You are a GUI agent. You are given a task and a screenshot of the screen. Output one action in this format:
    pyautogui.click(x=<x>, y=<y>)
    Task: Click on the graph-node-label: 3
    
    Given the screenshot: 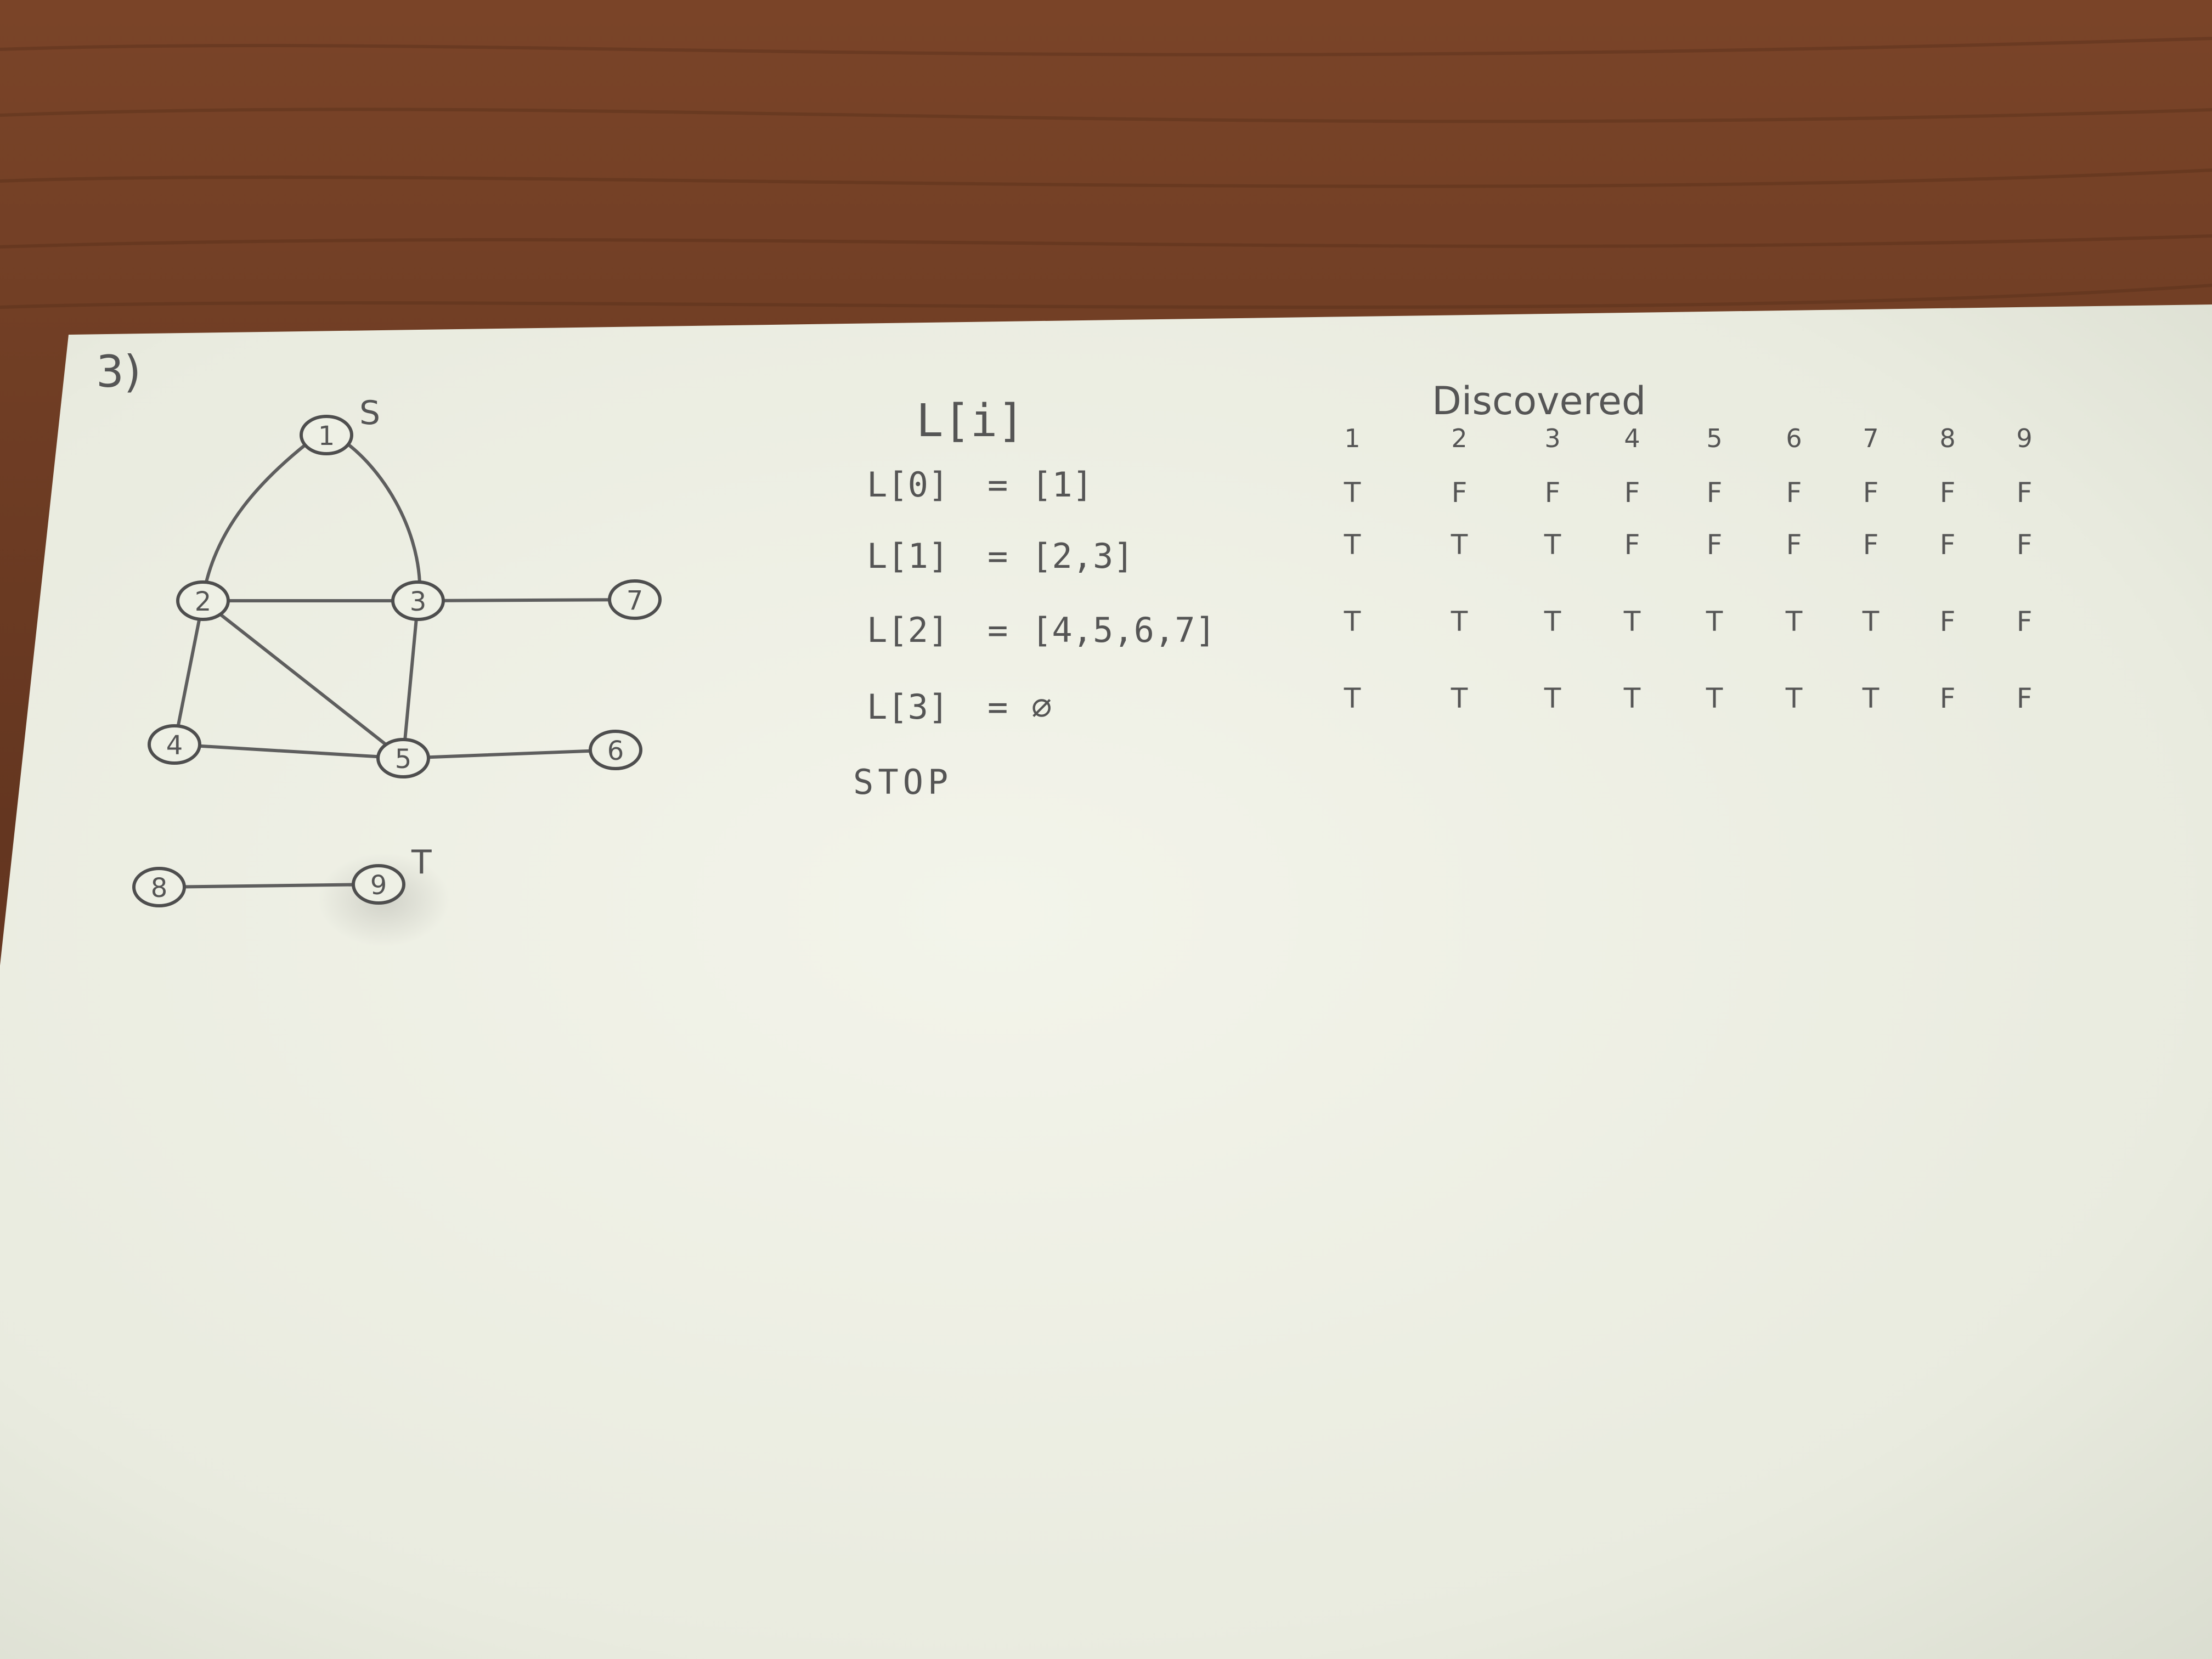 What is the action you would take?
    pyautogui.click(x=418, y=601)
    